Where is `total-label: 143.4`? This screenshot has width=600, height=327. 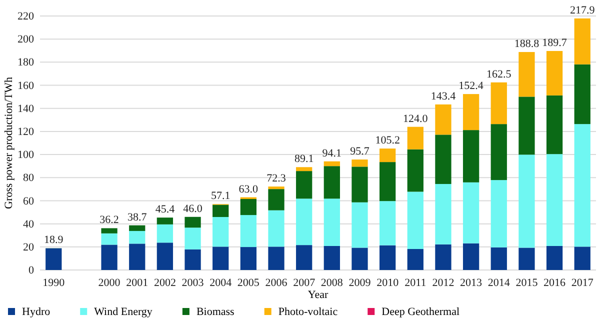 total-label: 143.4 is located at coordinates (443, 96).